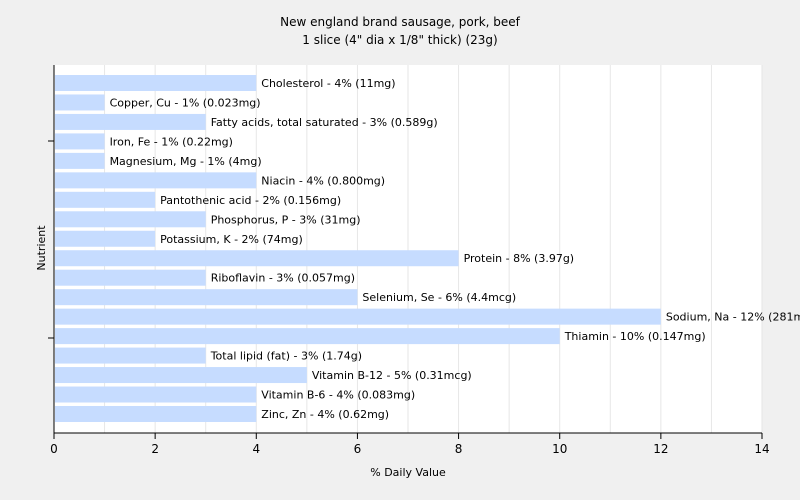 The width and height of the screenshot is (800, 500). What do you see at coordinates (459, 449) in the screenshot?
I see `x-tick-label: 8` at bounding box center [459, 449].